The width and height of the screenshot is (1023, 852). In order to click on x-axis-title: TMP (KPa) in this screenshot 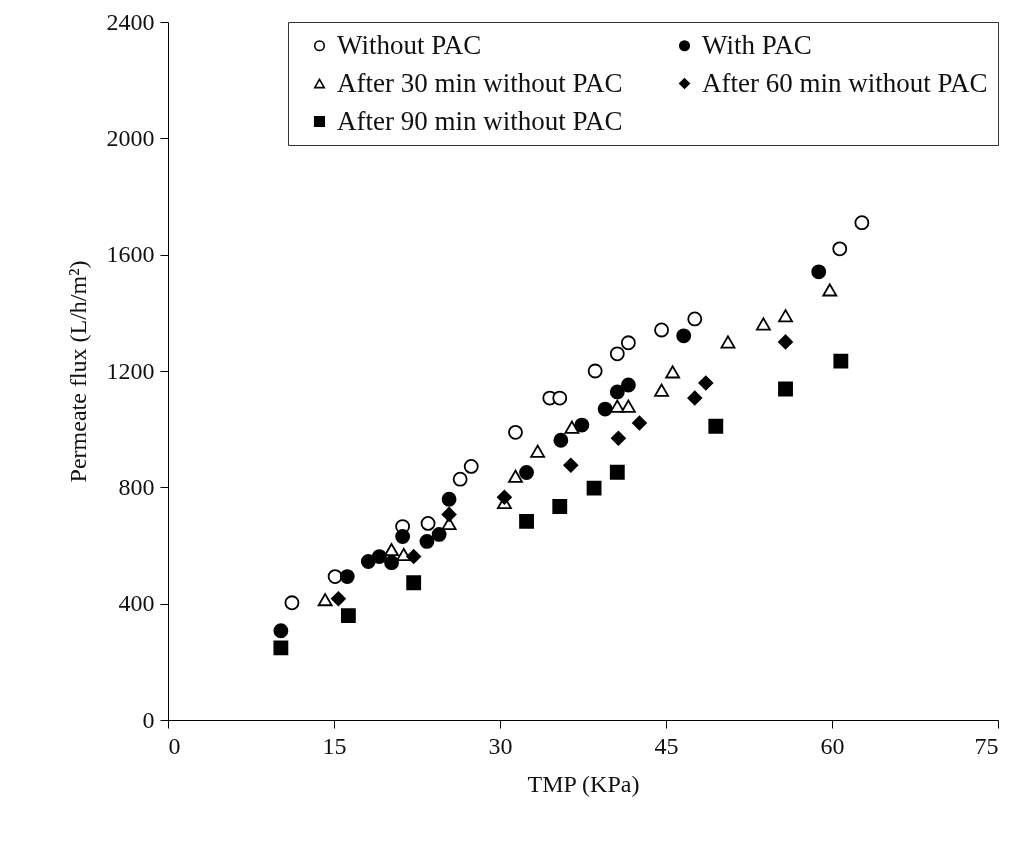, I will do `click(583, 783)`.